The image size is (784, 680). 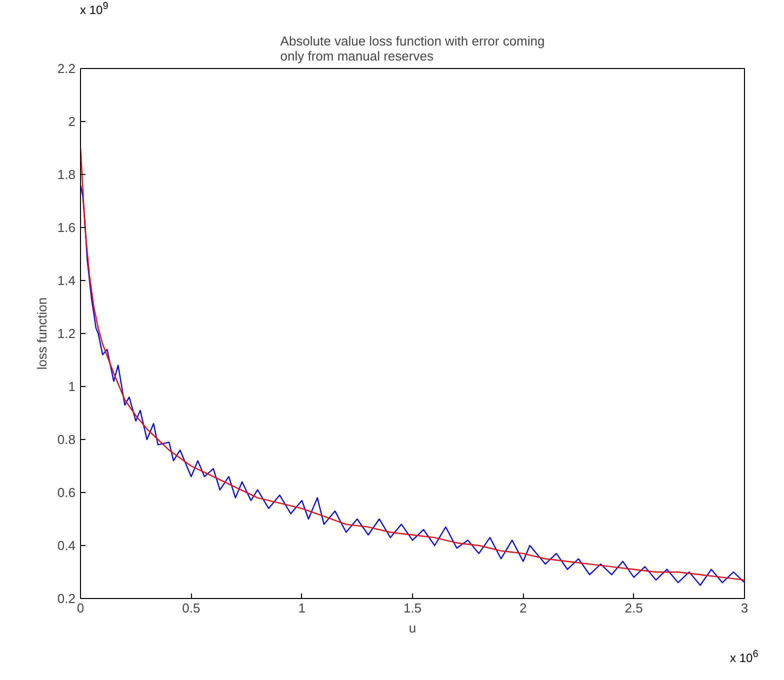 I want to click on text: x 10$^{9}$, so click(x=94, y=9).